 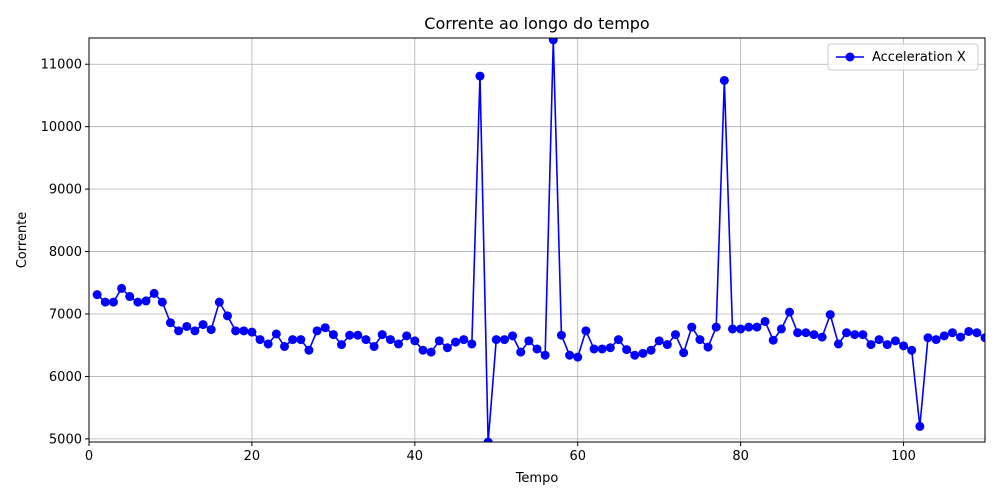 What do you see at coordinates (577, 456) in the screenshot?
I see `x-tick-label: 60` at bounding box center [577, 456].